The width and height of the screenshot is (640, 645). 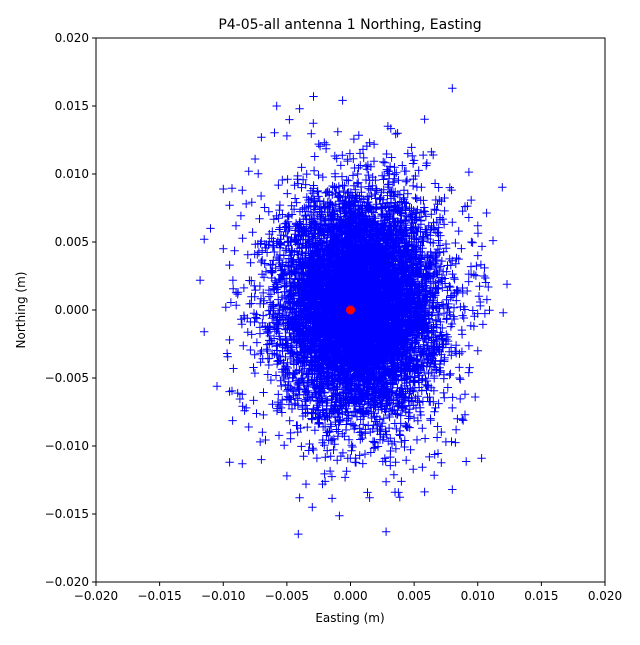 I want to click on x-tick-label: 0.020, so click(x=605, y=596).